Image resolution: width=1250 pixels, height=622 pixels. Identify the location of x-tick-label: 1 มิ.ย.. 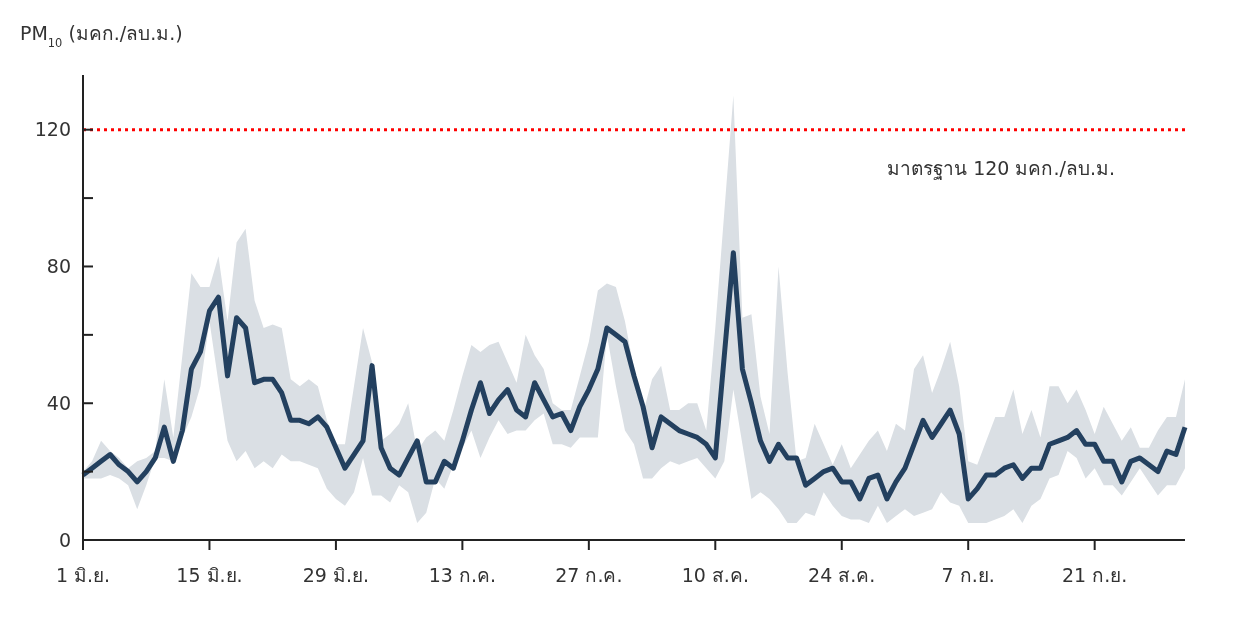
(83, 575).